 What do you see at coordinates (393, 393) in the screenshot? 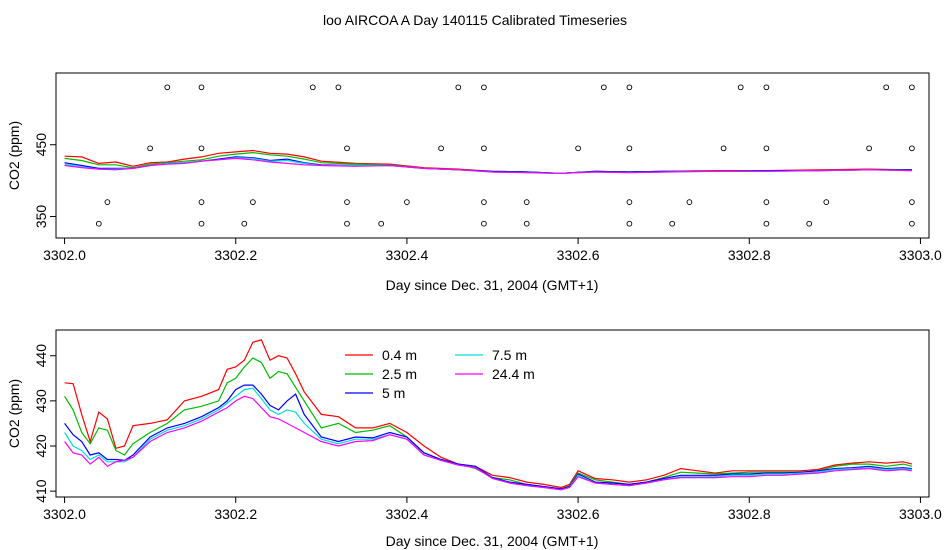
I see `legend-label: 5 m` at bounding box center [393, 393].